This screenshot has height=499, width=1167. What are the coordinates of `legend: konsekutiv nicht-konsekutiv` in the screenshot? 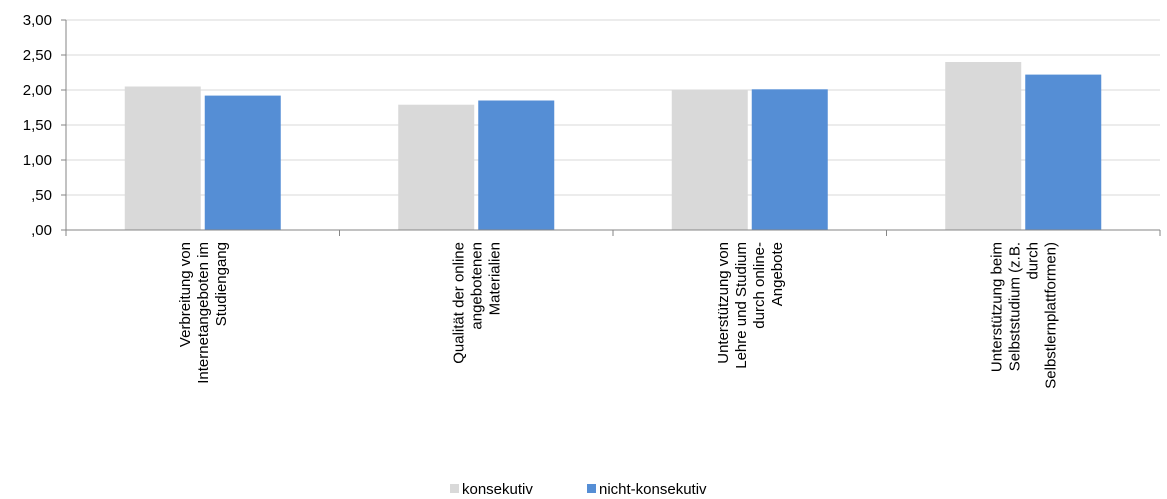 It's located at (578, 489).